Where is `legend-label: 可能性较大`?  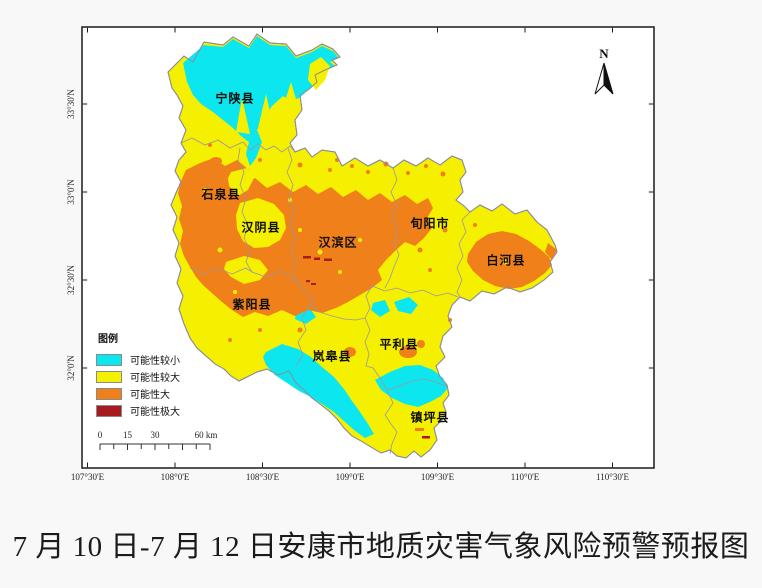
legend-label: 可能性较大 is located at coordinates (155, 378).